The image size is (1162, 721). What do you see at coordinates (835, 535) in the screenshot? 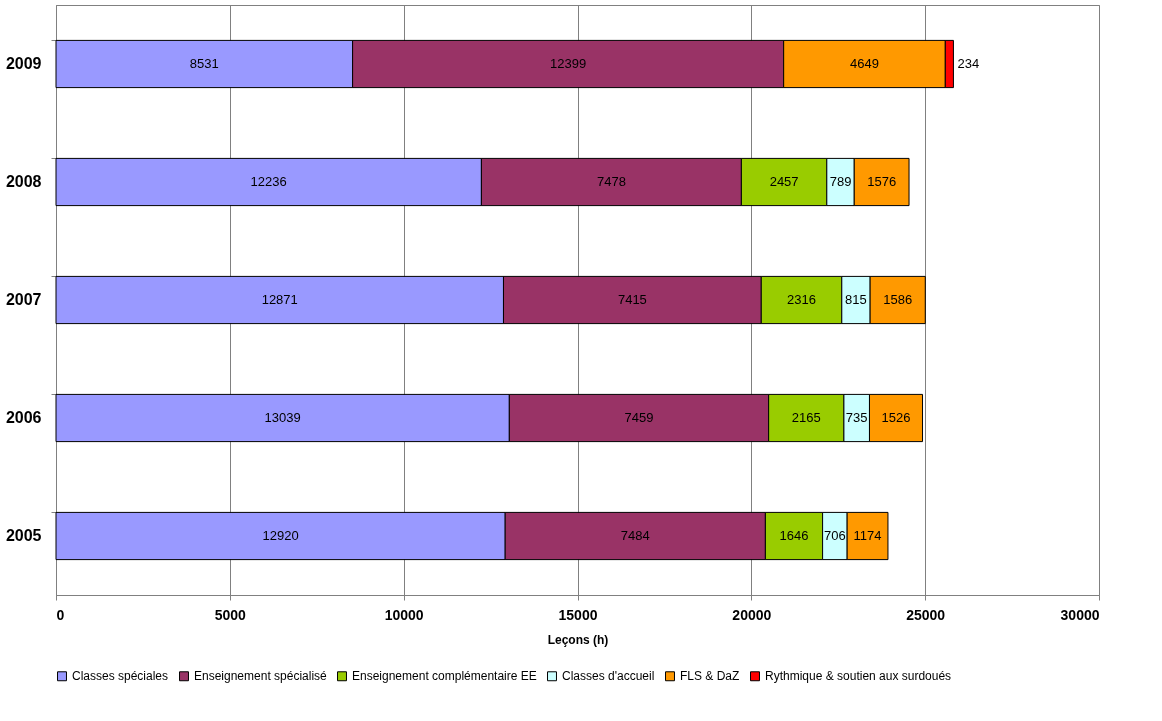
I see `data-label: 706` at bounding box center [835, 535].